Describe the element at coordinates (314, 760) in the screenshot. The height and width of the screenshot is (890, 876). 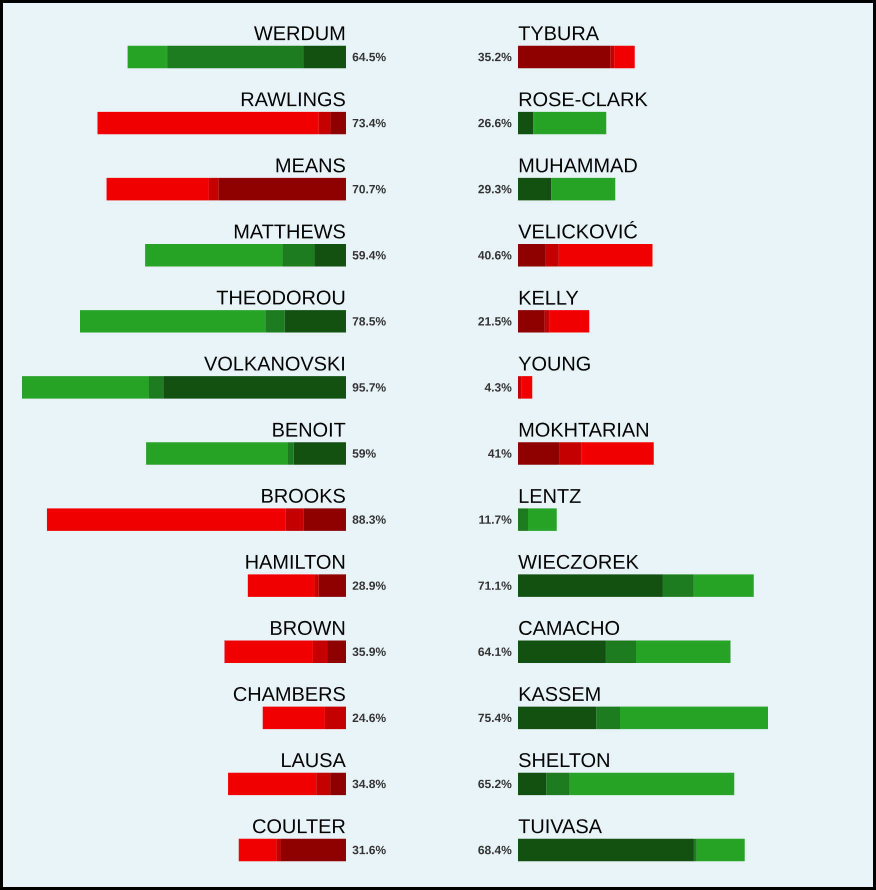
I see `y-tick-label: LAUSA` at that location.